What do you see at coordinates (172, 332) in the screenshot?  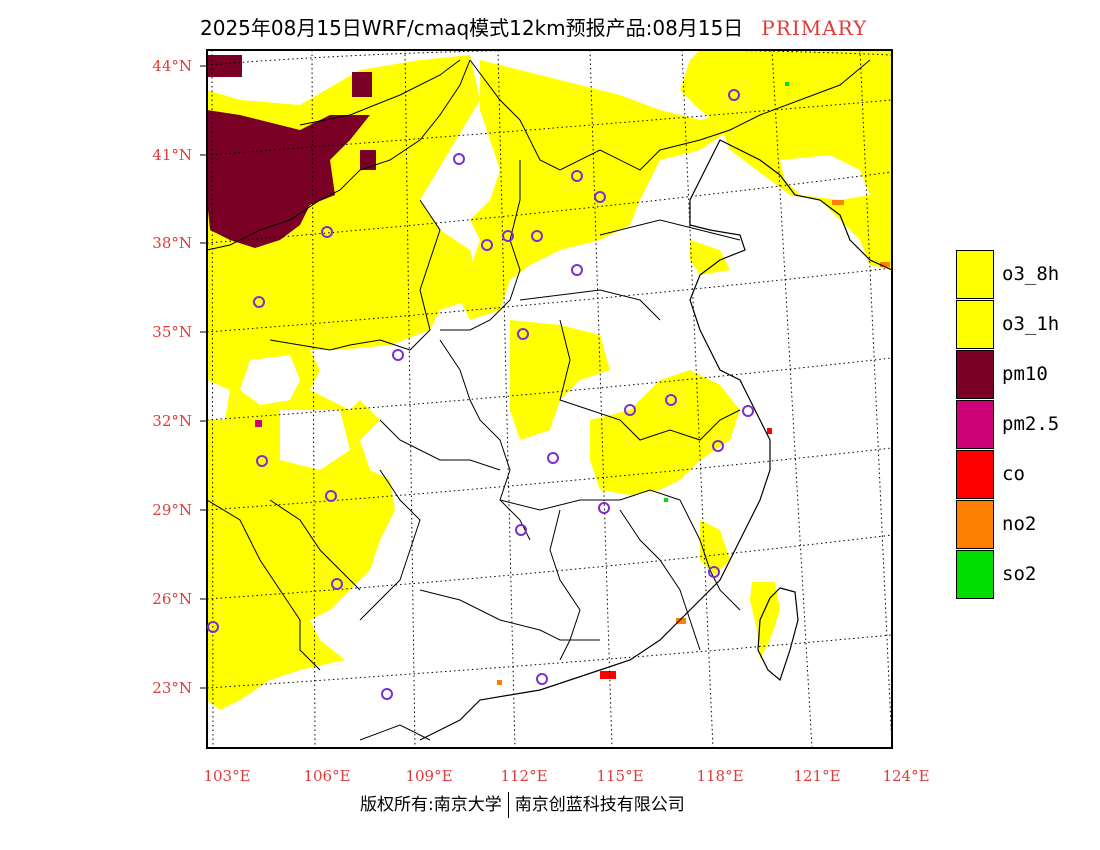 I see `lat-label: 35°N` at bounding box center [172, 332].